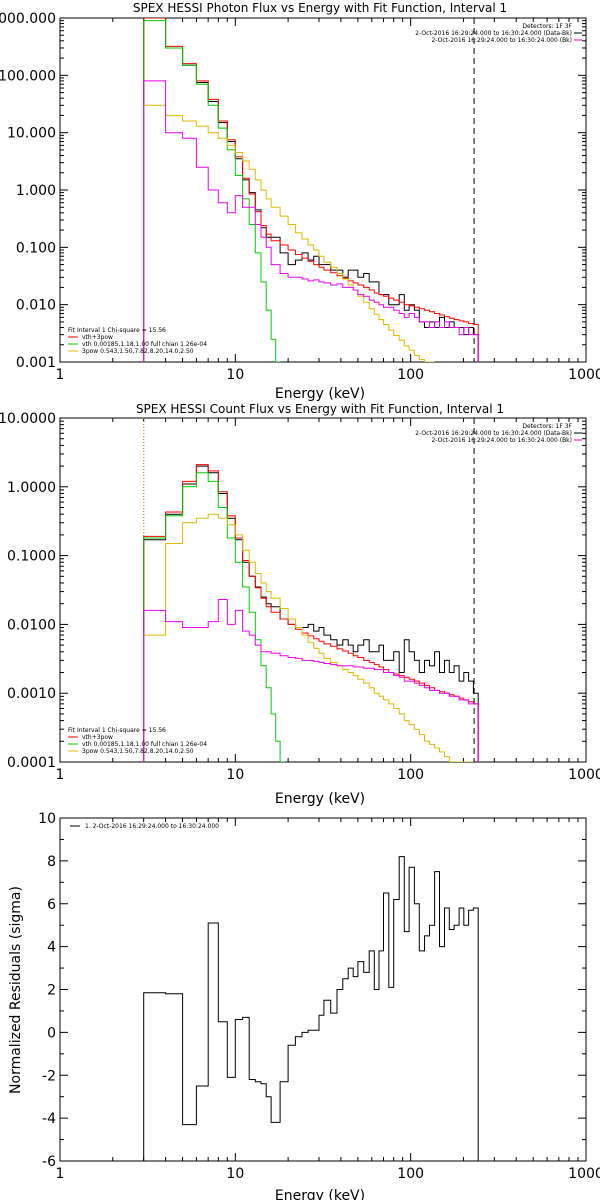  Describe the element at coordinates (31, 694) in the screenshot. I see `y-tick-label: 0.0010` at that location.